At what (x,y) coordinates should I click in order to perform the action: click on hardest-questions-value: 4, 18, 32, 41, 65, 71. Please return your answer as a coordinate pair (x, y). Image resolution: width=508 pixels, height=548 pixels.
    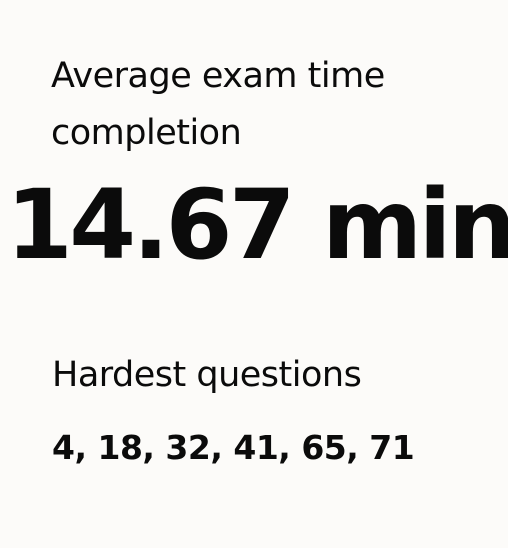
    Looking at the image, I should click on (233, 447).